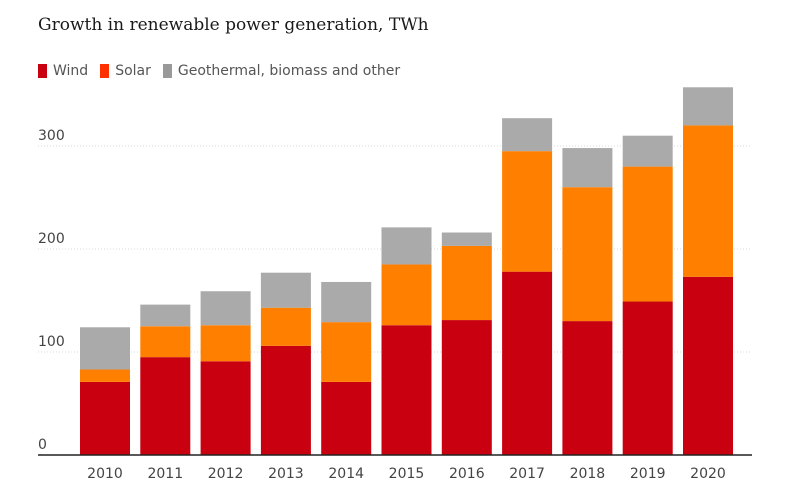  What do you see at coordinates (527, 135) in the screenshot?
I see `bar-geothermal-2017` at bounding box center [527, 135].